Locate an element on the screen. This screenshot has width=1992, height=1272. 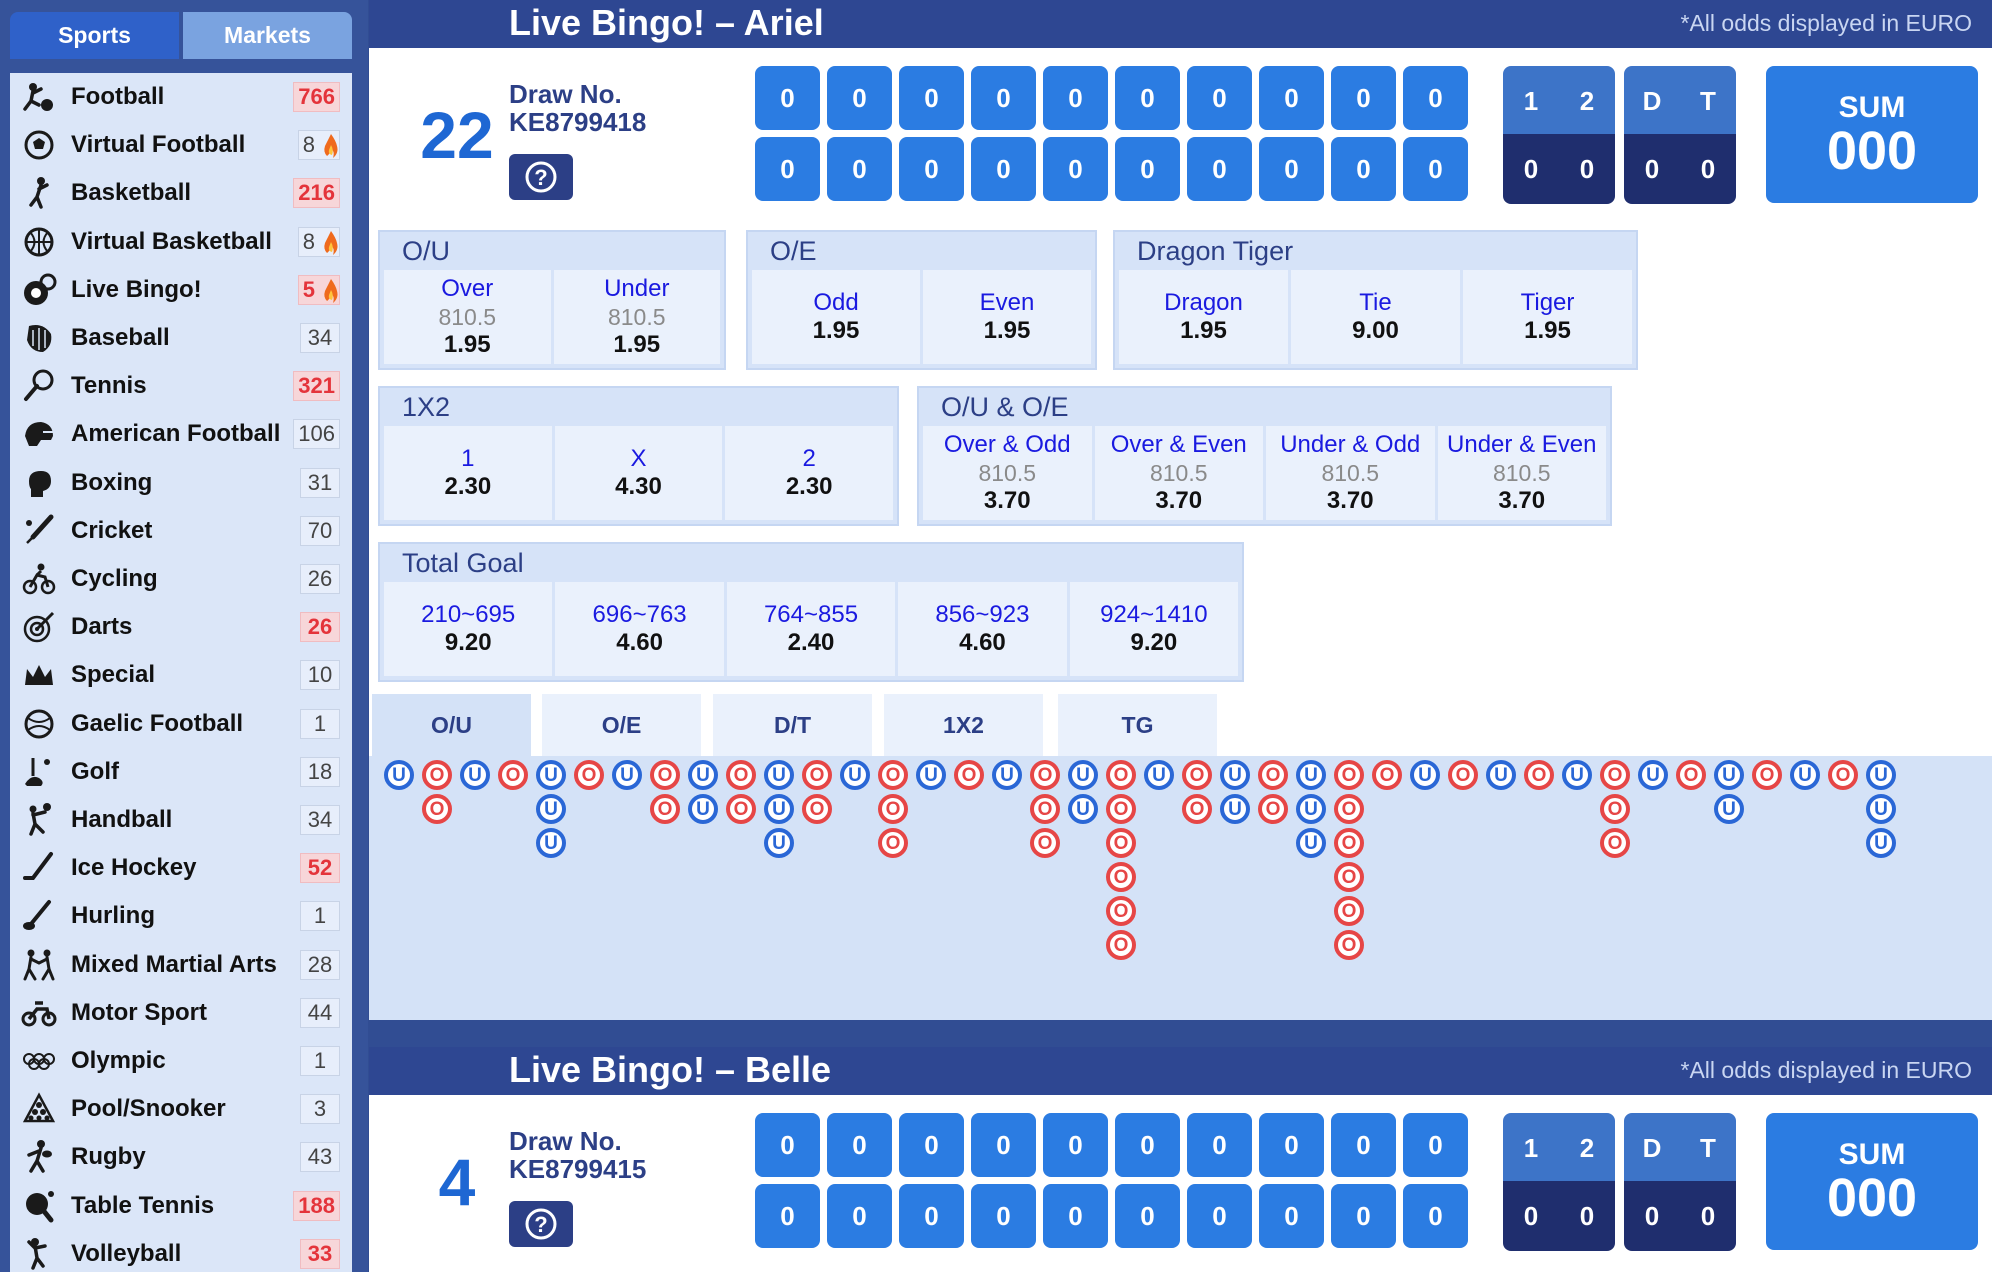
sidebar-item-basketball: Basketball 216 is located at coordinates (181, 193).